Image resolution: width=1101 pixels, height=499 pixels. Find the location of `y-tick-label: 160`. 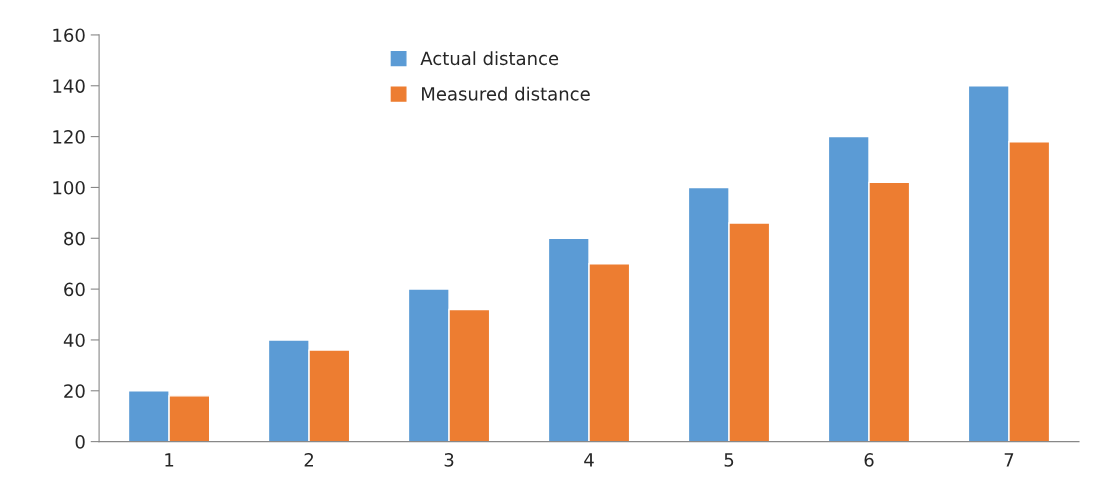

y-tick-label: 160 is located at coordinates (69, 35).